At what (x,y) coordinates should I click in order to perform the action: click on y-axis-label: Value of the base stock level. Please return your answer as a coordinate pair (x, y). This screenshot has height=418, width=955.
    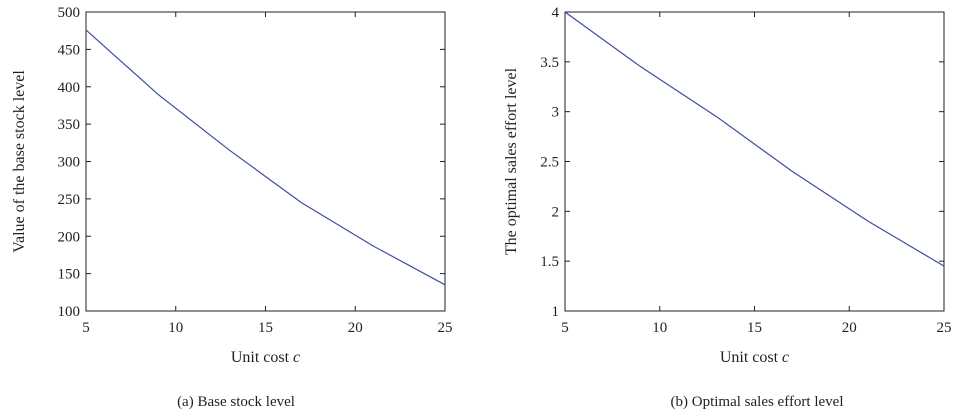
    Looking at the image, I should click on (19, 161).